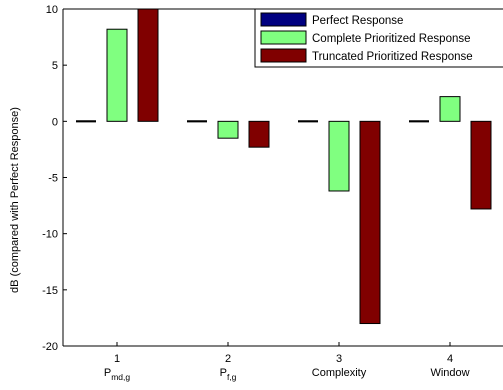 The width and height of the screenshot is (503, 390). I want to click on y-axis-label: dB (compared with Perfect Response), so click(15, 200).